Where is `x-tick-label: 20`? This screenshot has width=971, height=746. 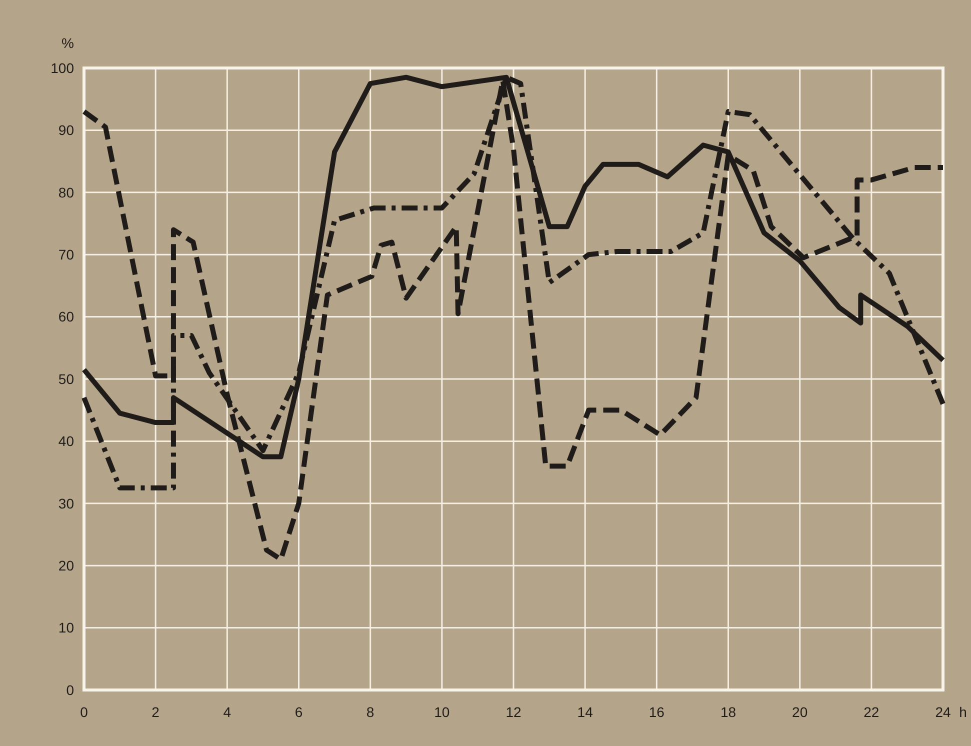
x-tick-label: 20 is located at coordinates (800, 712).